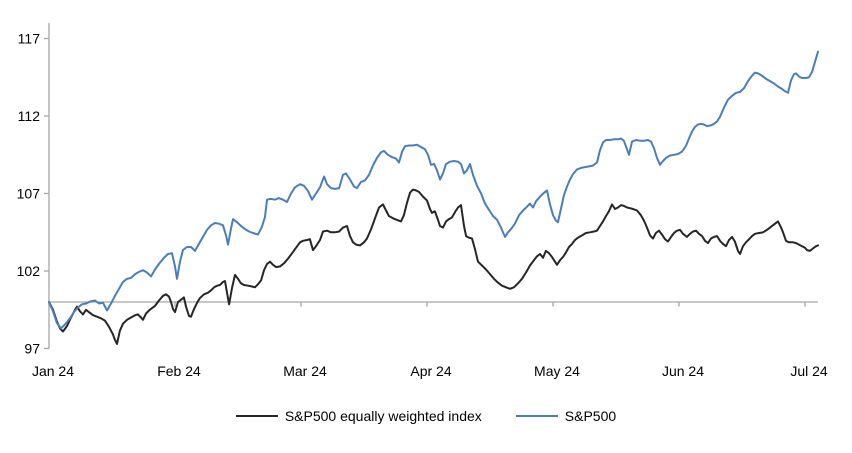 The image size is (852, 453). What do you see at coordinates (809, 371) in the screenshot?
I see `x-tick-label: Jul 24` at bounding box center [809, 371].